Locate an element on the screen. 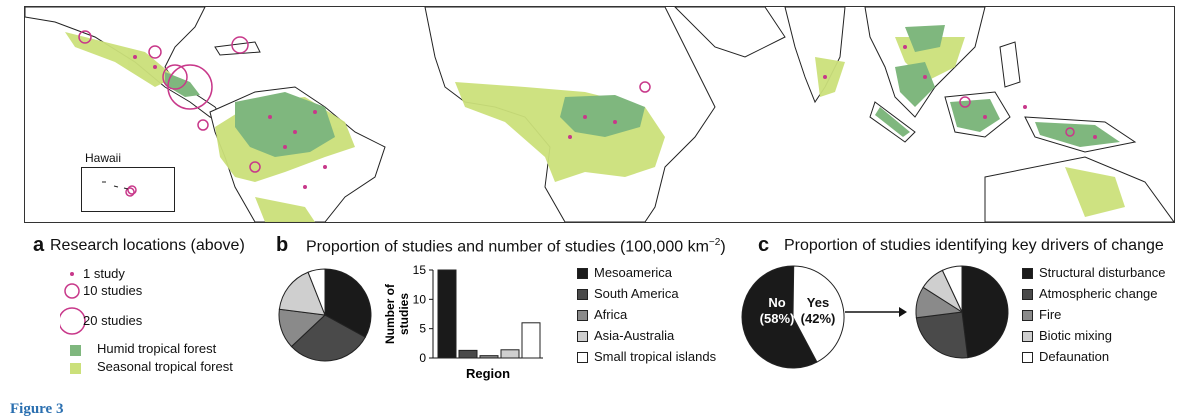  driver-legend-label-4: Defaunation is located at coordinates (1074, 356).